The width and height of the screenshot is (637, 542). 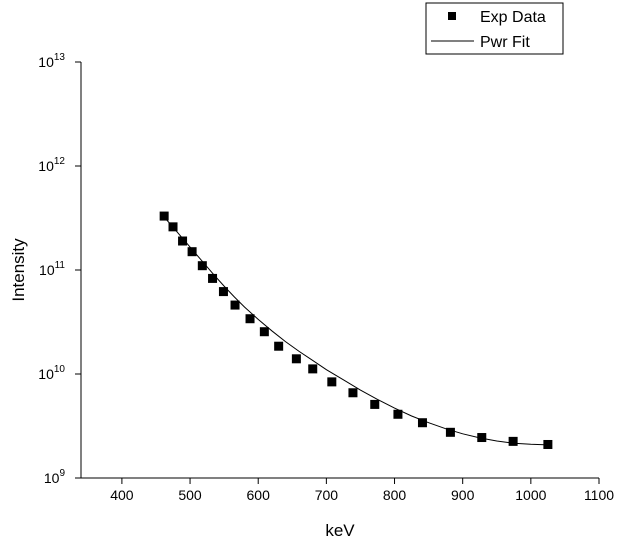 What do you see at coordinates (599, 495) in the screenshot?
I see `x-tick-label: 1100` at bounding box center [599, 495].